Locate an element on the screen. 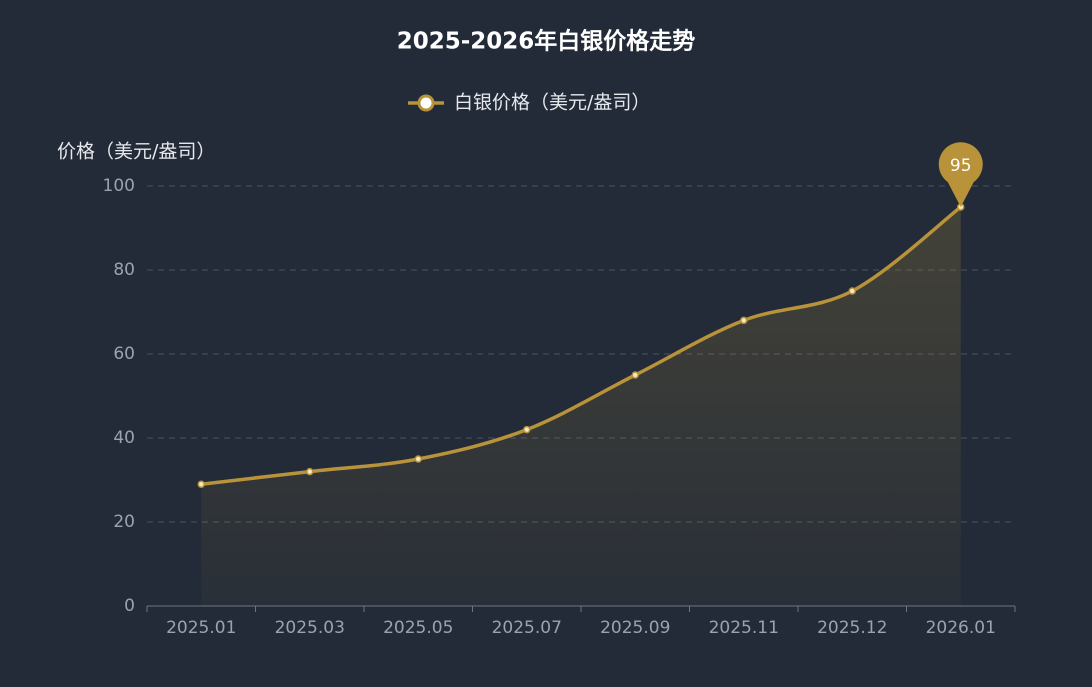  x-tick-label: 2025.09 is located at coordinates (635, 628).